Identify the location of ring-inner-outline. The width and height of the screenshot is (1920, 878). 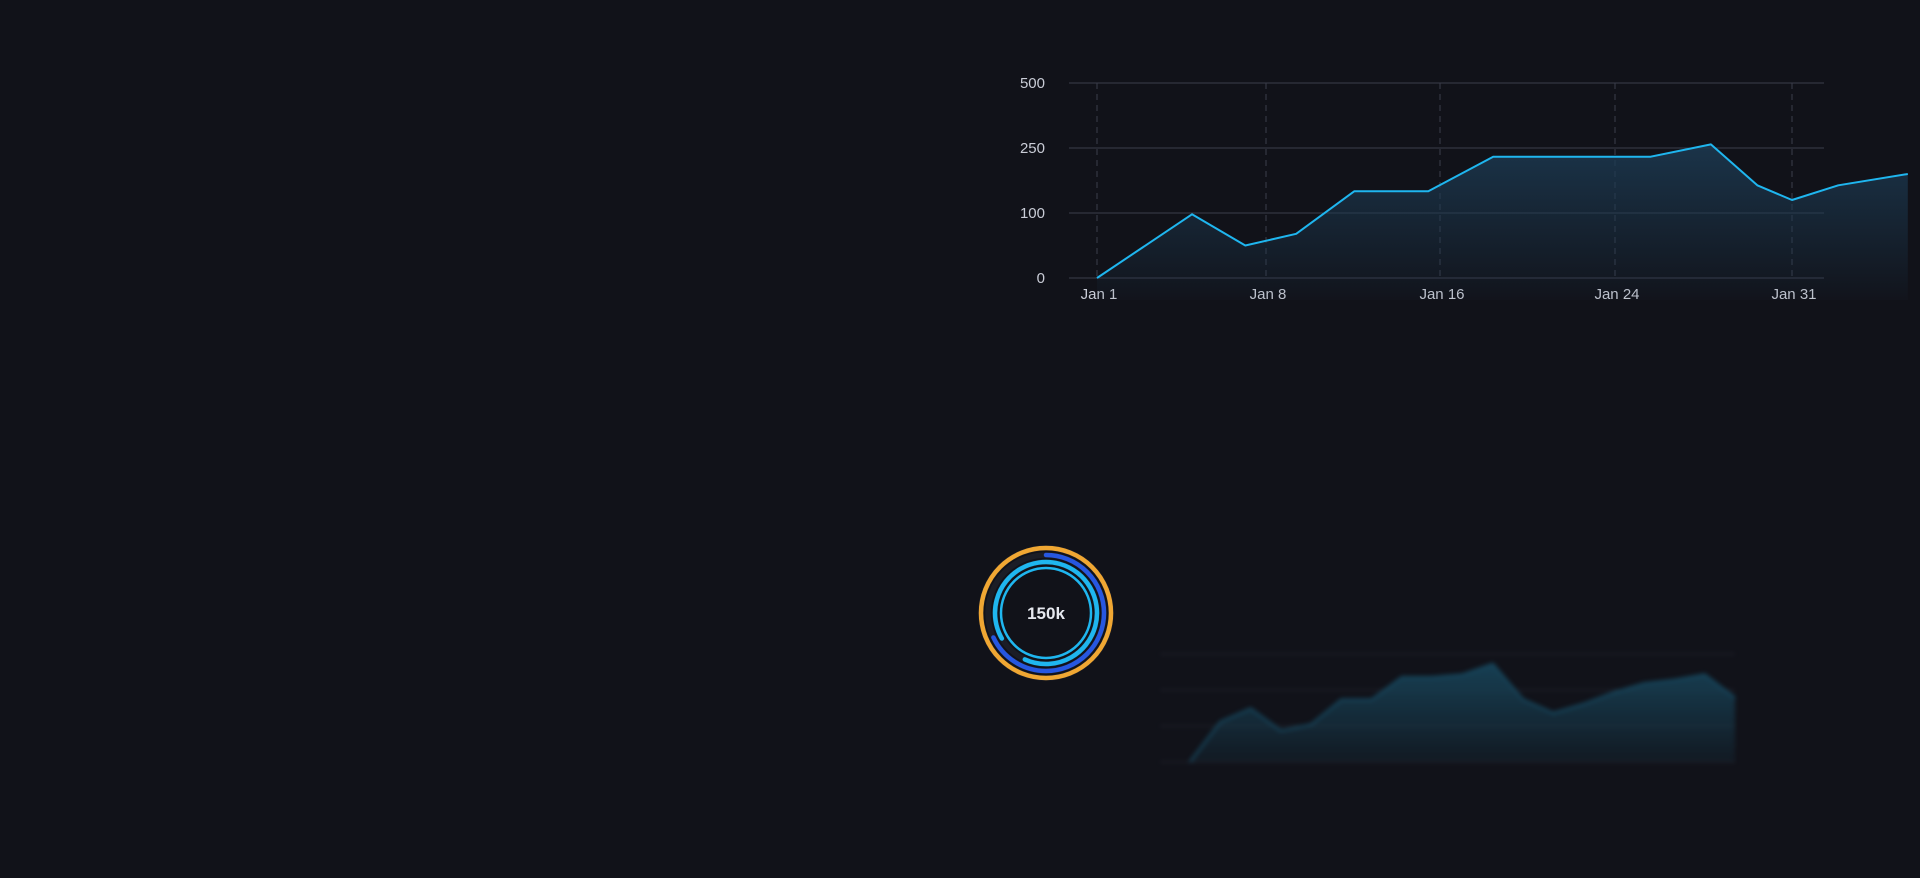
(1046, 613).